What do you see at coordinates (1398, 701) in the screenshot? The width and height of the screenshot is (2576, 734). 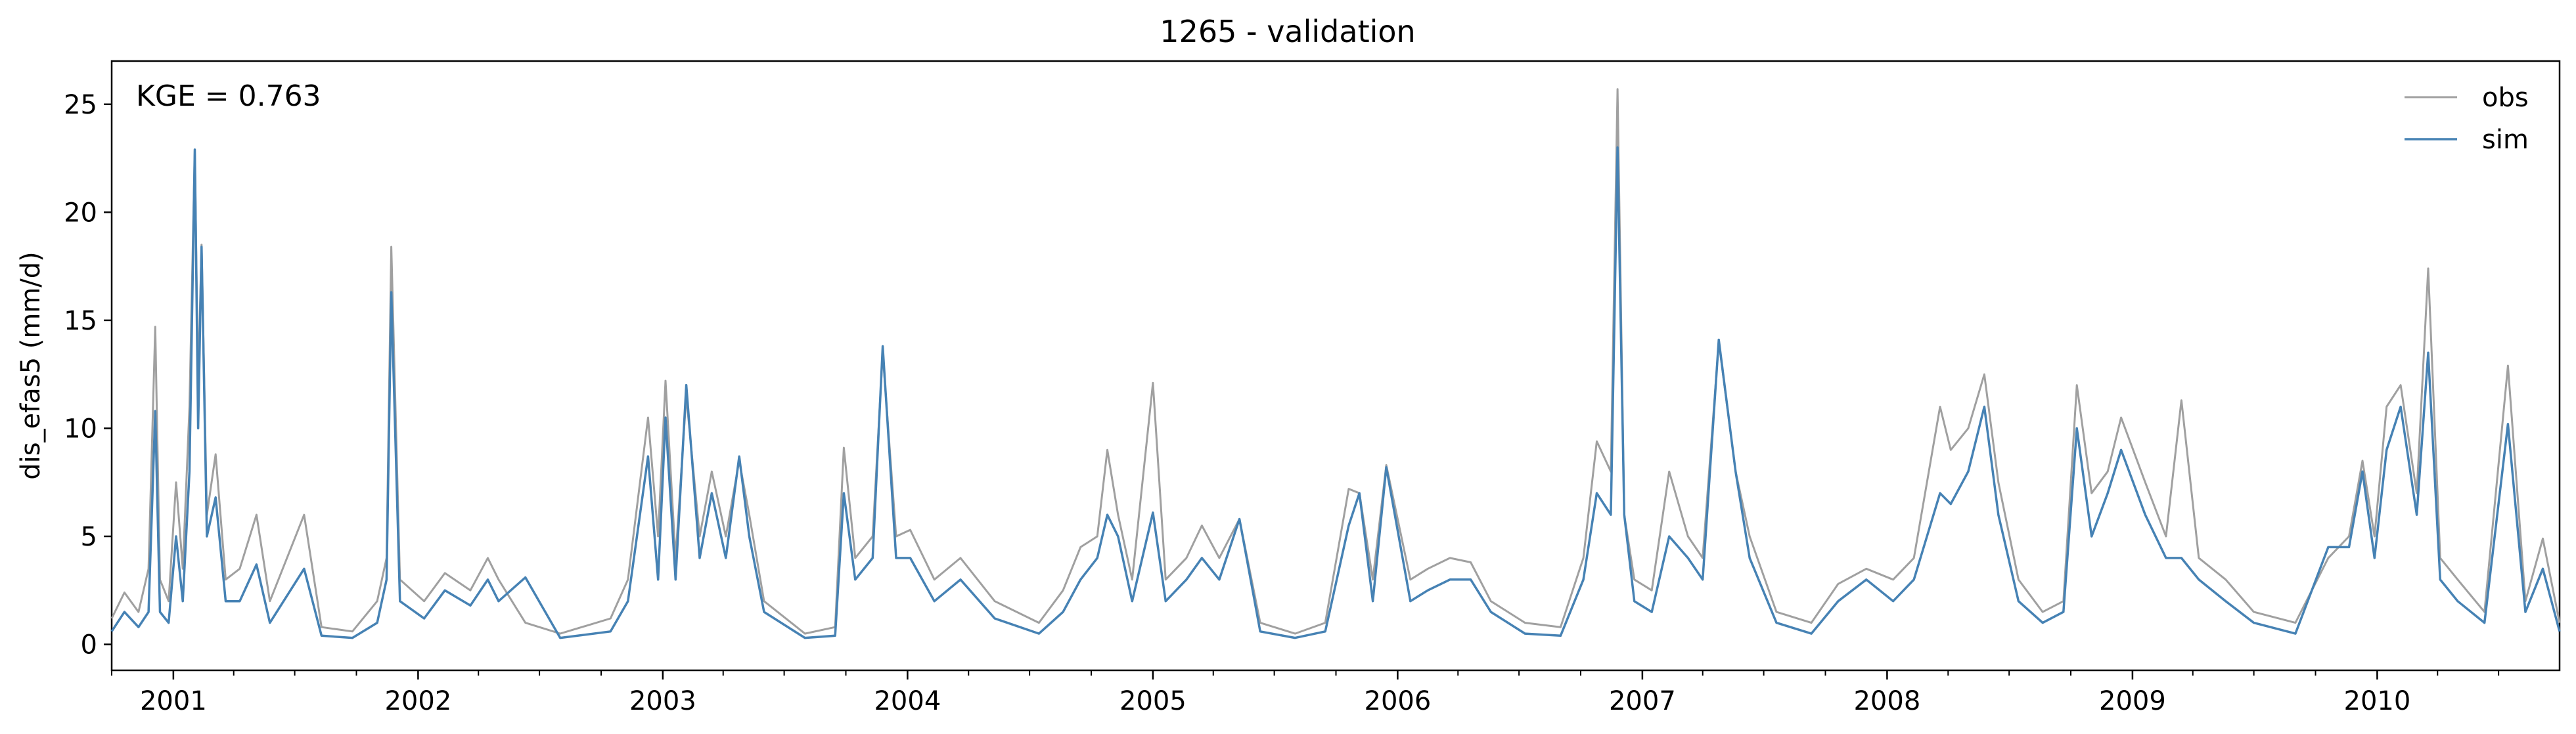 I see `x-tick-label: 2006` at bounding box center [1398, 701].